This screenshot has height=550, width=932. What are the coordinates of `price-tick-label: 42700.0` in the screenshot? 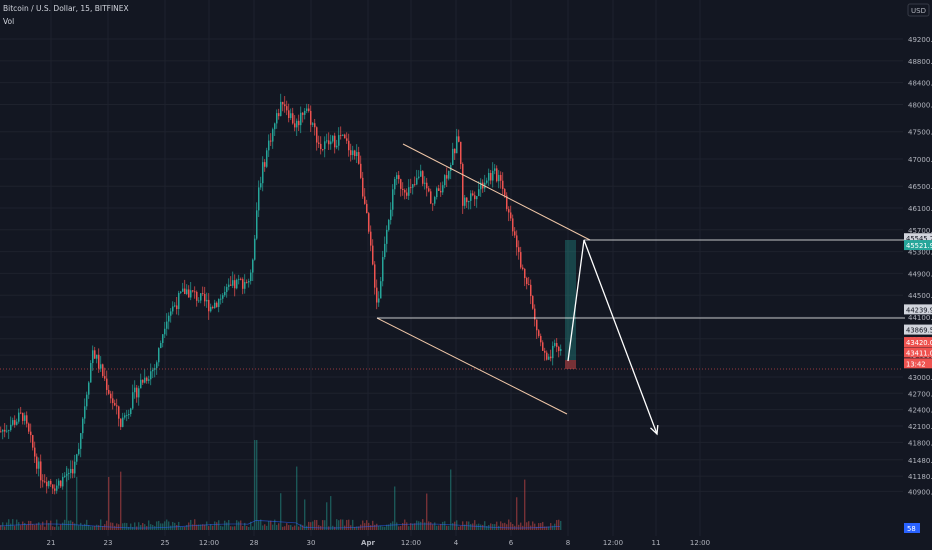 It's located at (920, 394).